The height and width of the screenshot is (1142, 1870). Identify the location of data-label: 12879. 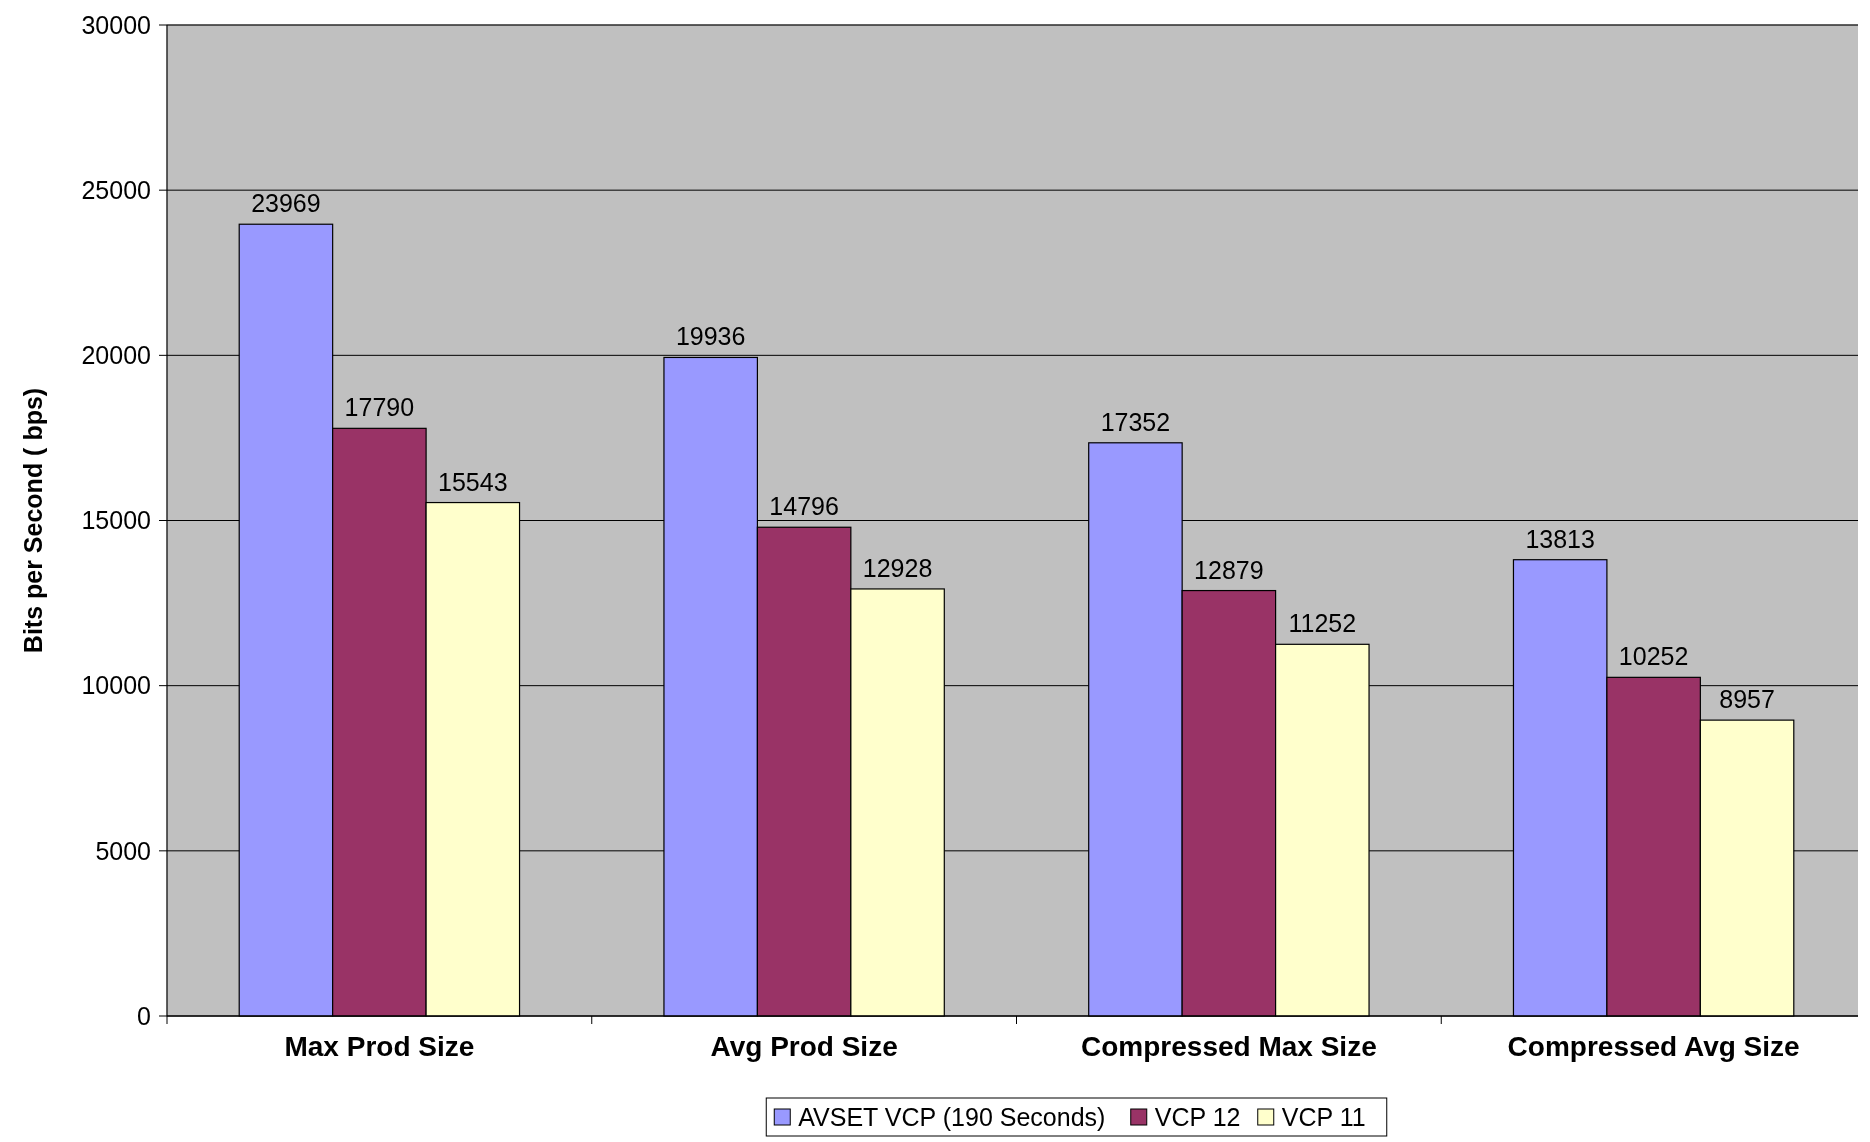
(1229, 569).